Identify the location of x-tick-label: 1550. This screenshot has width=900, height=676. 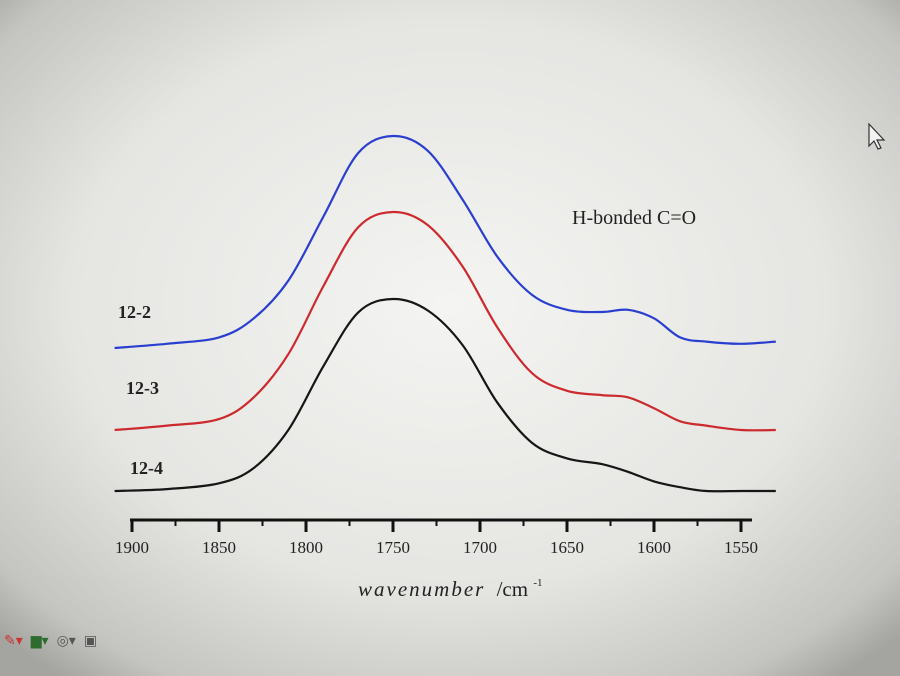
(741, 547).